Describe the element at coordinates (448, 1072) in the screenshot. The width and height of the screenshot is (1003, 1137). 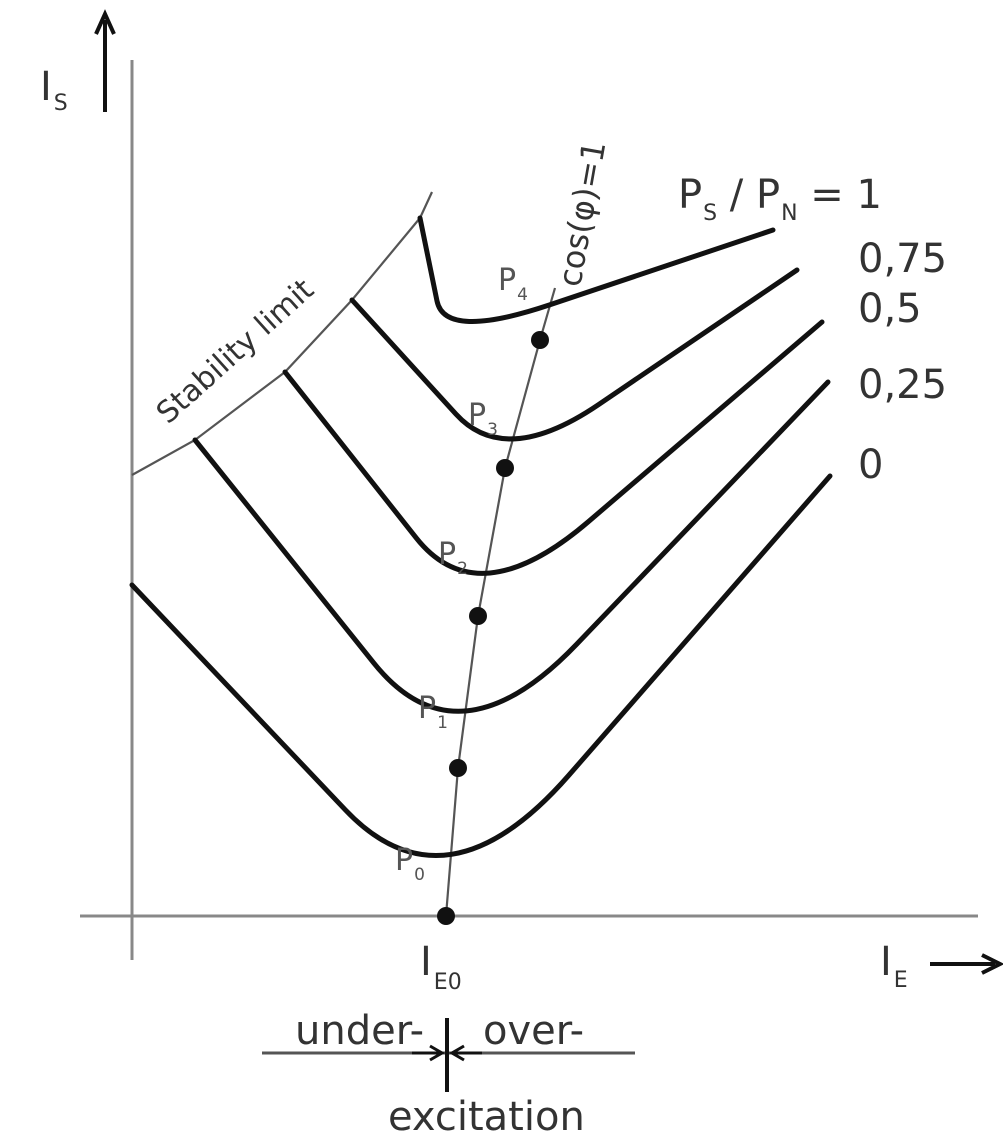
I see `excitation-indicator: under- over- excitation` at that location.